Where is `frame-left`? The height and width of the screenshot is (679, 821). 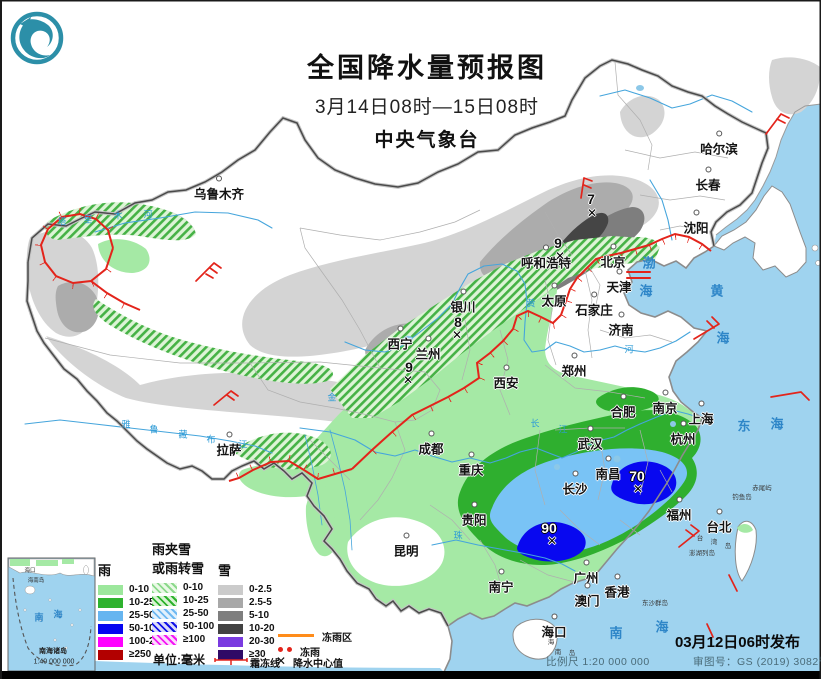
frame-left is located at coordinates (1, 339).